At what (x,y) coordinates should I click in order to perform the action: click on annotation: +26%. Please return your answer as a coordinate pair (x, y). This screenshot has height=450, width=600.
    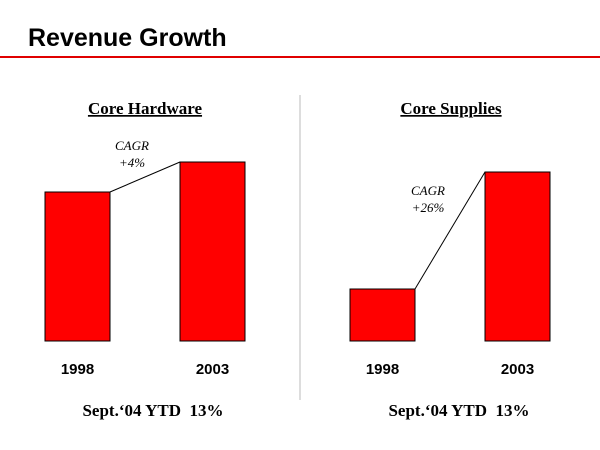
    Looking at the image, I should click on (428, 207).